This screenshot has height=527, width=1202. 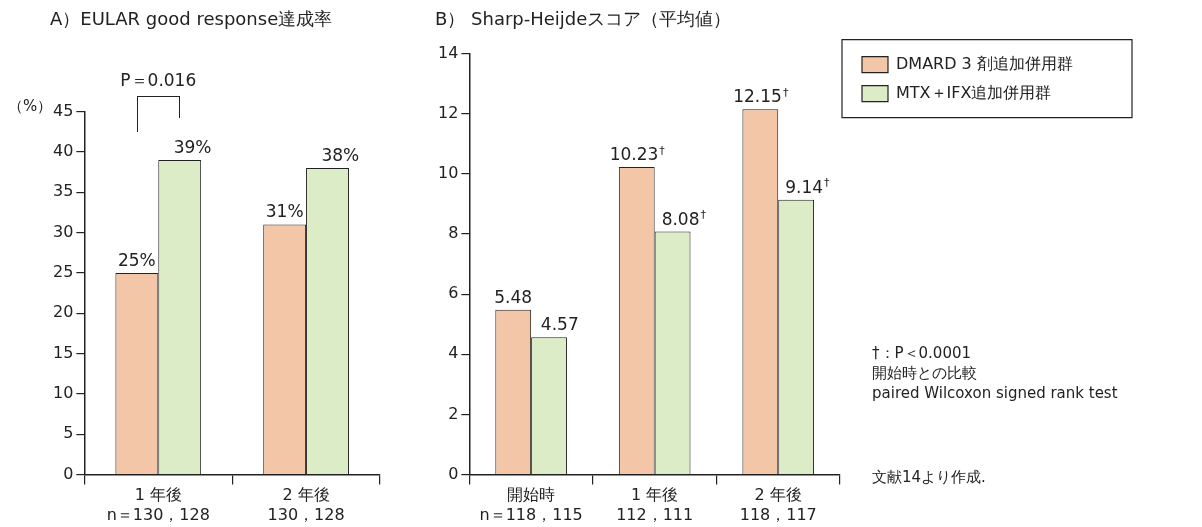 What do you see at coordinates (761, 96) in the screenshot?
I see `data-label: 12.15†` at bounding box center [761, 96].